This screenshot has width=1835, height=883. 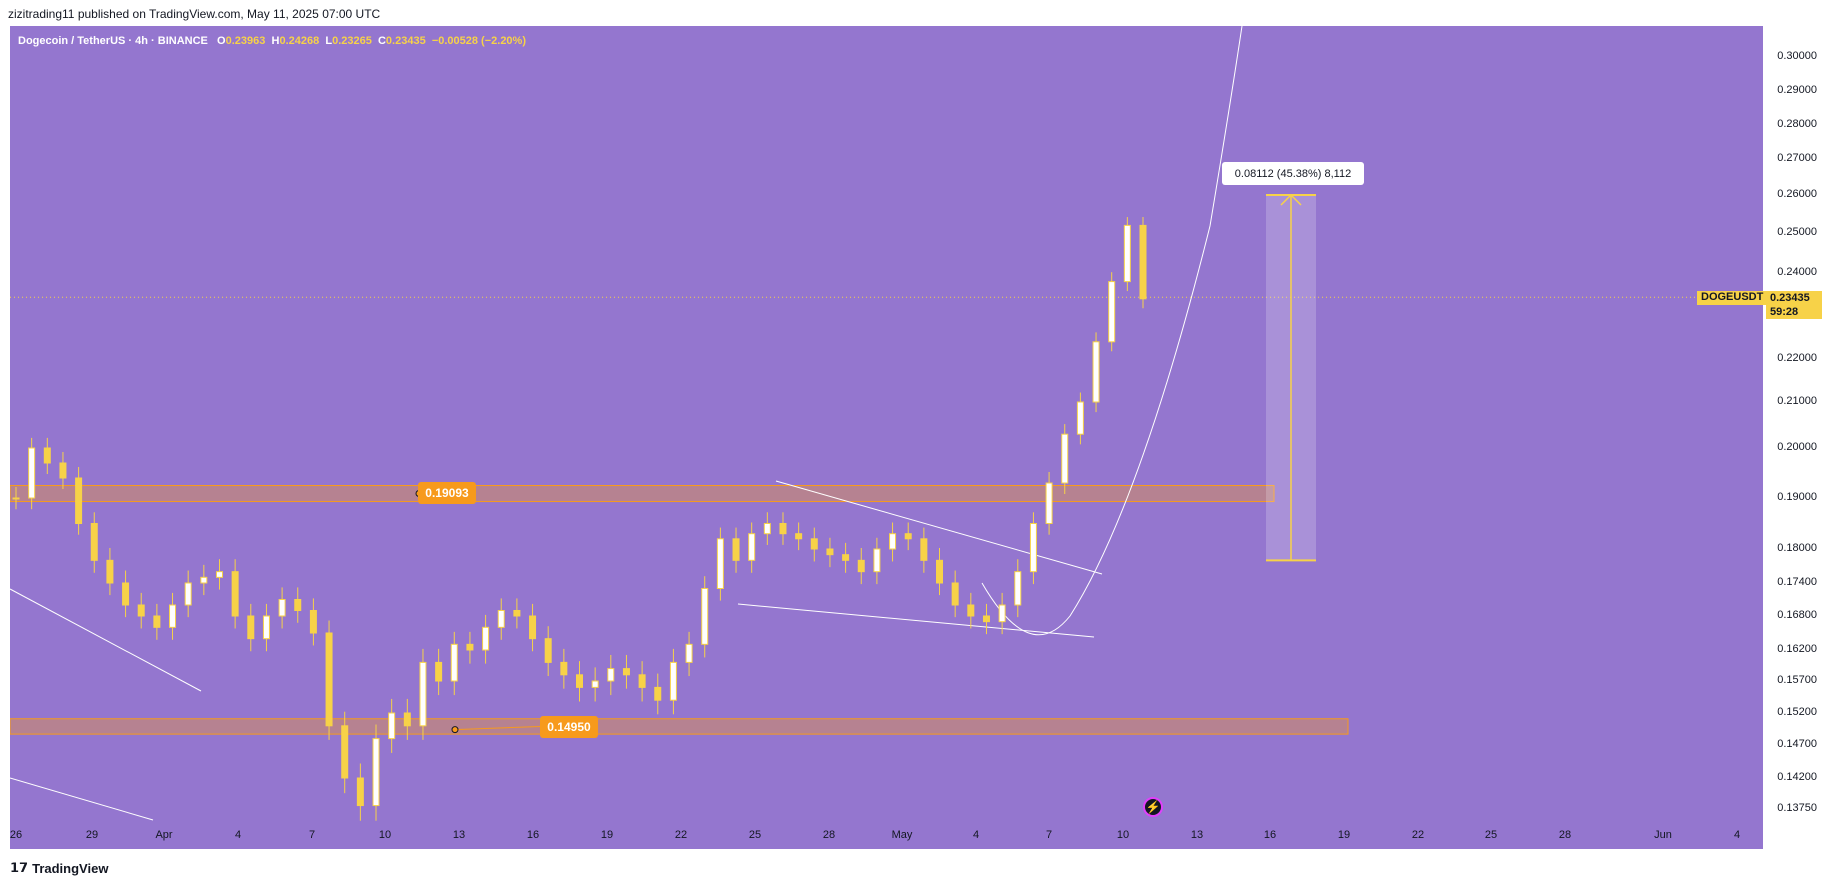 What do you see at coordinates (1797, 194) in the screenshot?
I see `price-axis-label: 0.26000` at bounding box center [1797, 194].